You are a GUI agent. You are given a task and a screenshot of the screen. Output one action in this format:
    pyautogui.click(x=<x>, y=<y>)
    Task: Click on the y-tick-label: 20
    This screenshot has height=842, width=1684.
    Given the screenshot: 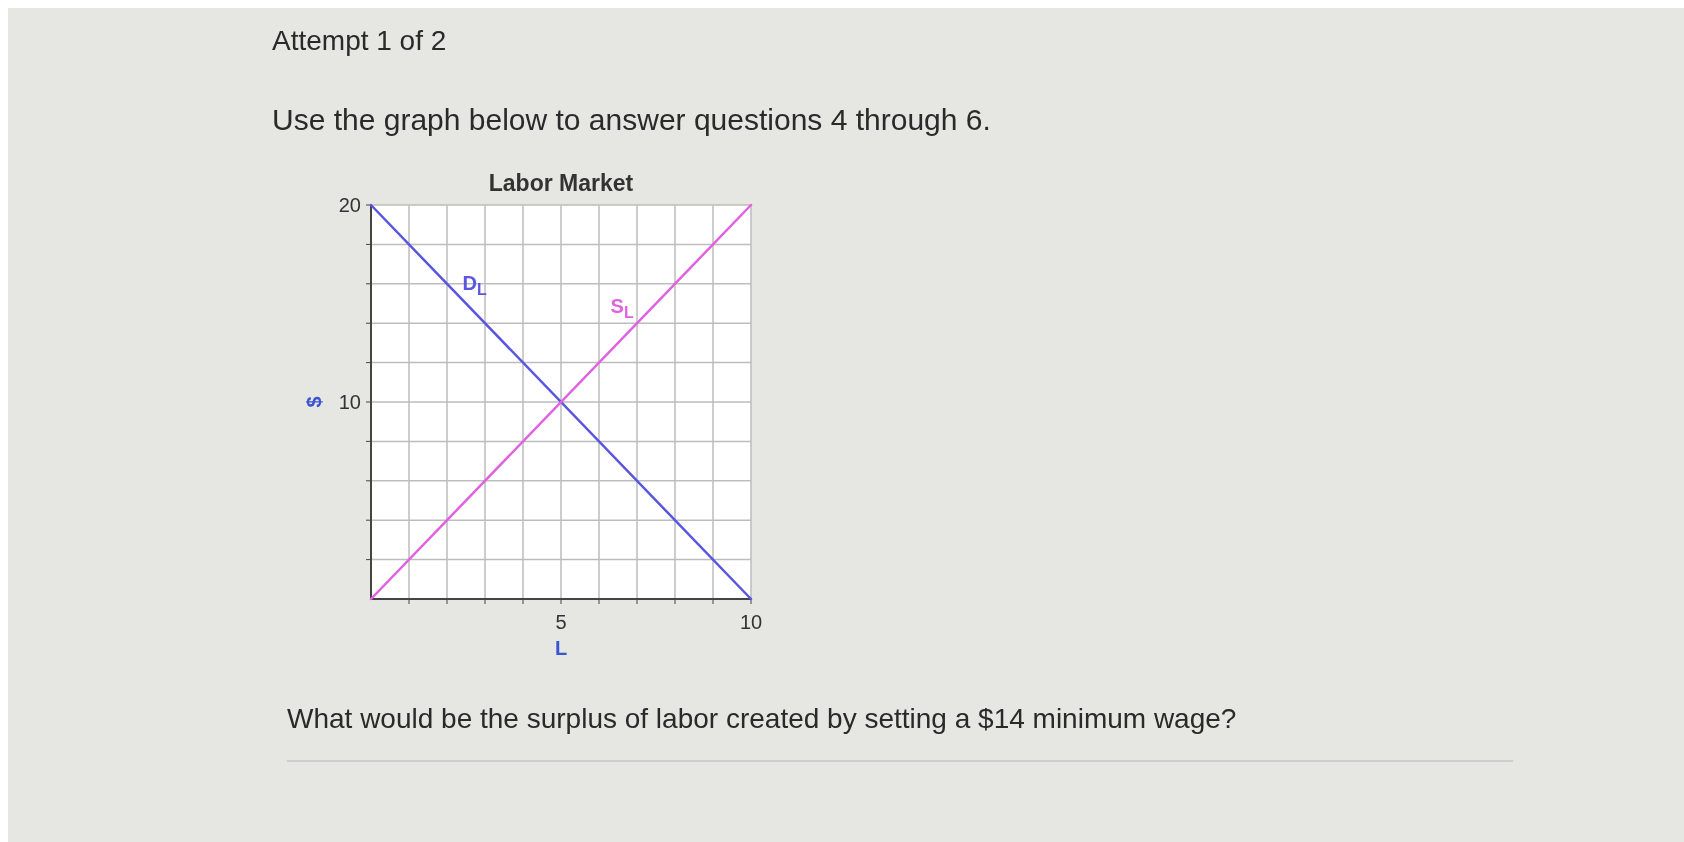 What is the action you would take?
    pyautogui.click(x=349, y=205)
    